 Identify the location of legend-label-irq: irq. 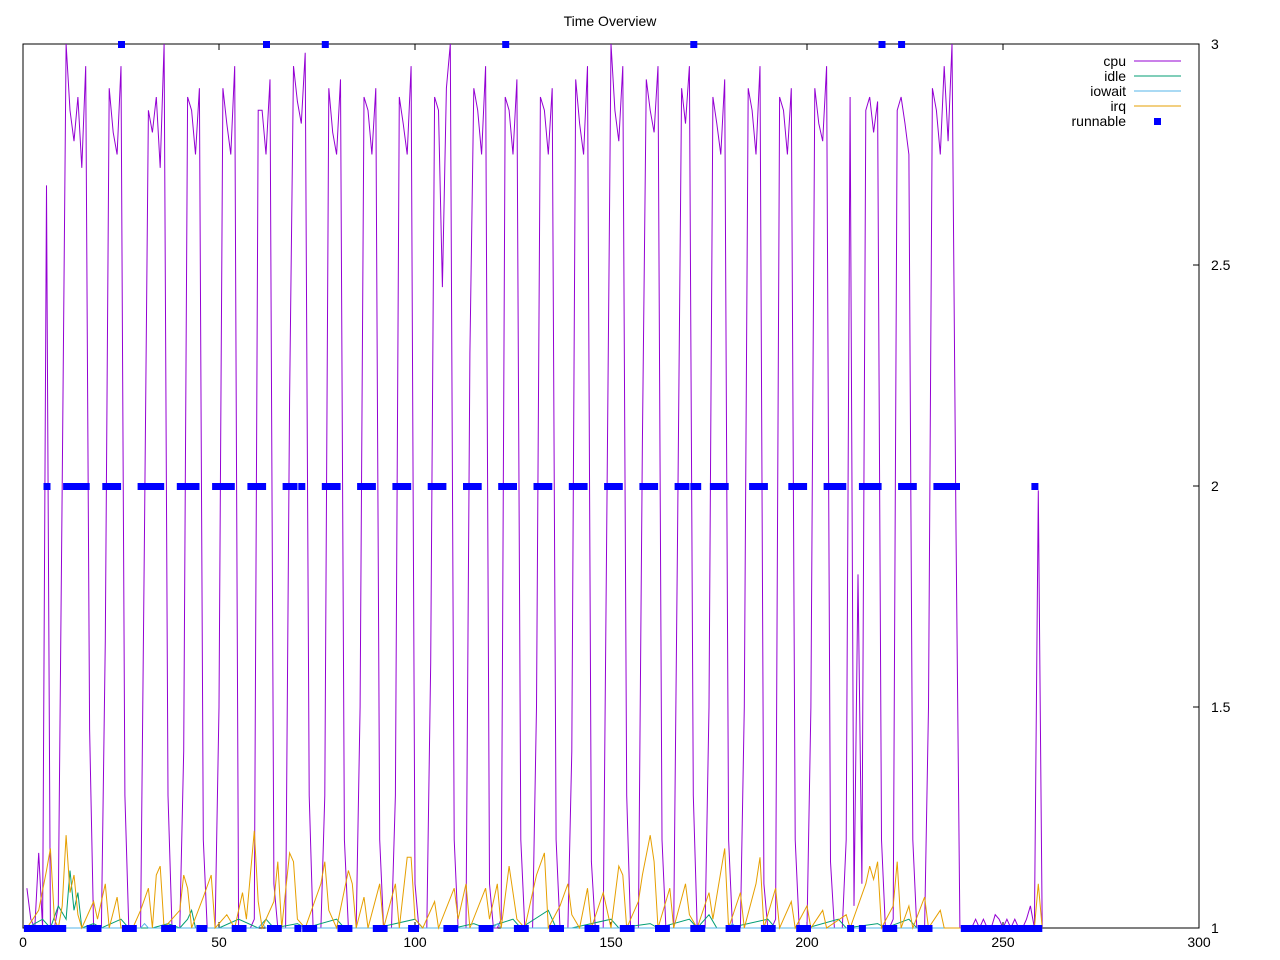
(1118, 106).